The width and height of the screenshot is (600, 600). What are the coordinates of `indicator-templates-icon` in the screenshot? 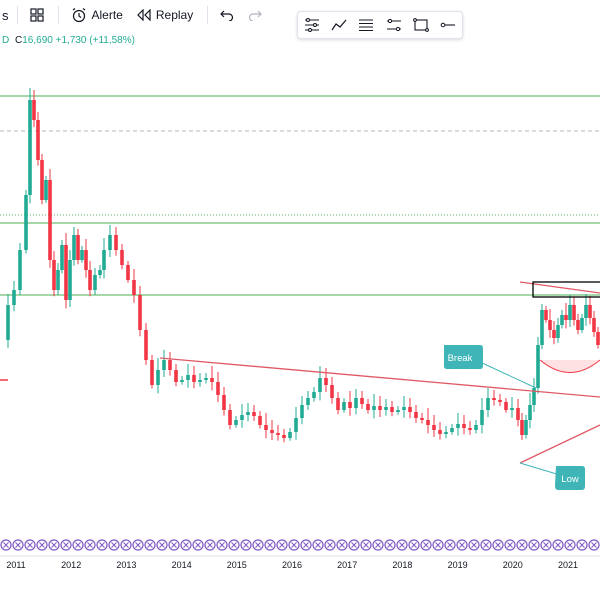 It's located at (36, 15).